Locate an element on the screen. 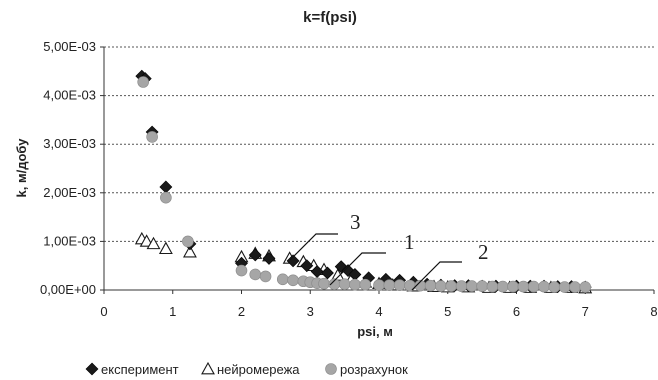 Image resolution: width=658 pixels, height=380 pixels. legend-item: розрахунок is located at coordinates (366, 369).